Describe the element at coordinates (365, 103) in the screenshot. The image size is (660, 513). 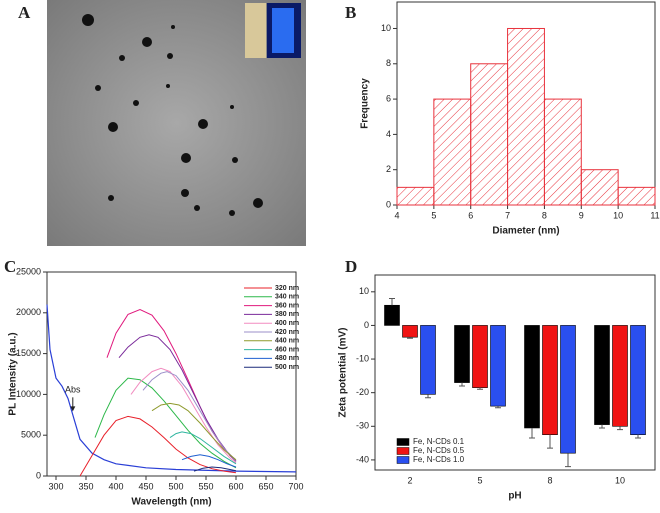
I see `y-axis-label: Frequency` at that location.